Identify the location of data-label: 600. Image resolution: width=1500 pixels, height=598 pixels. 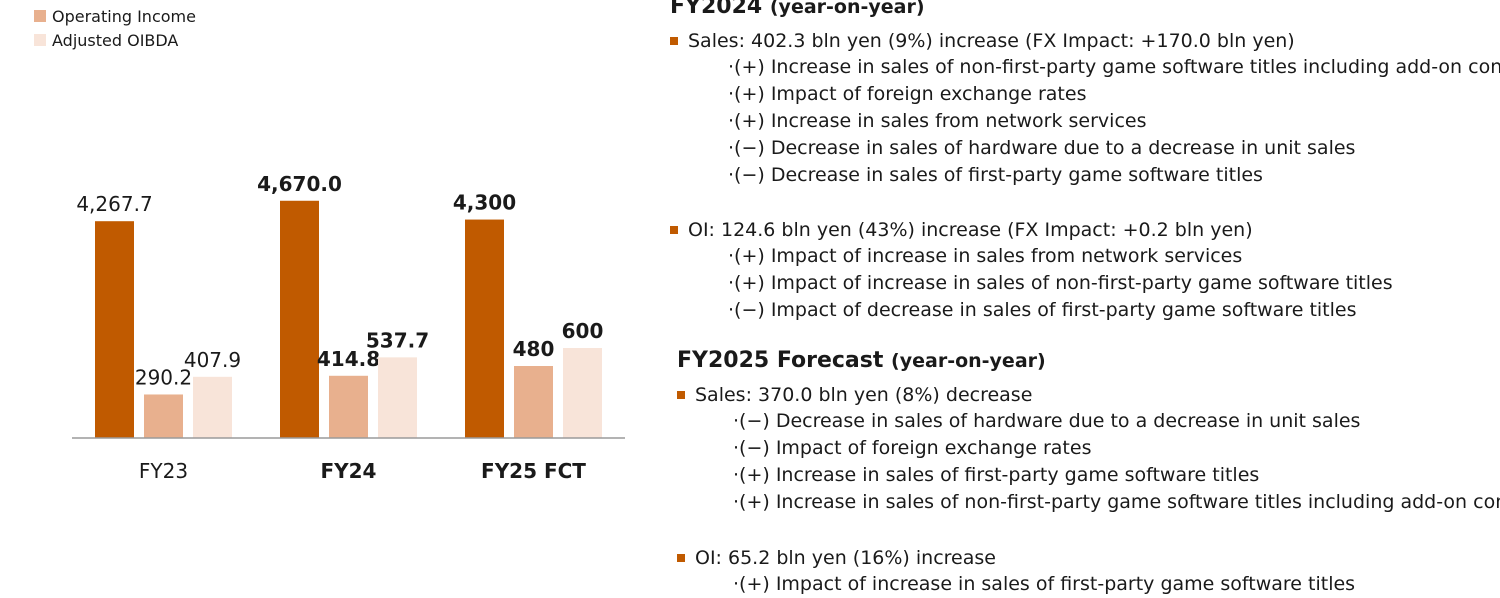
(583, 331).